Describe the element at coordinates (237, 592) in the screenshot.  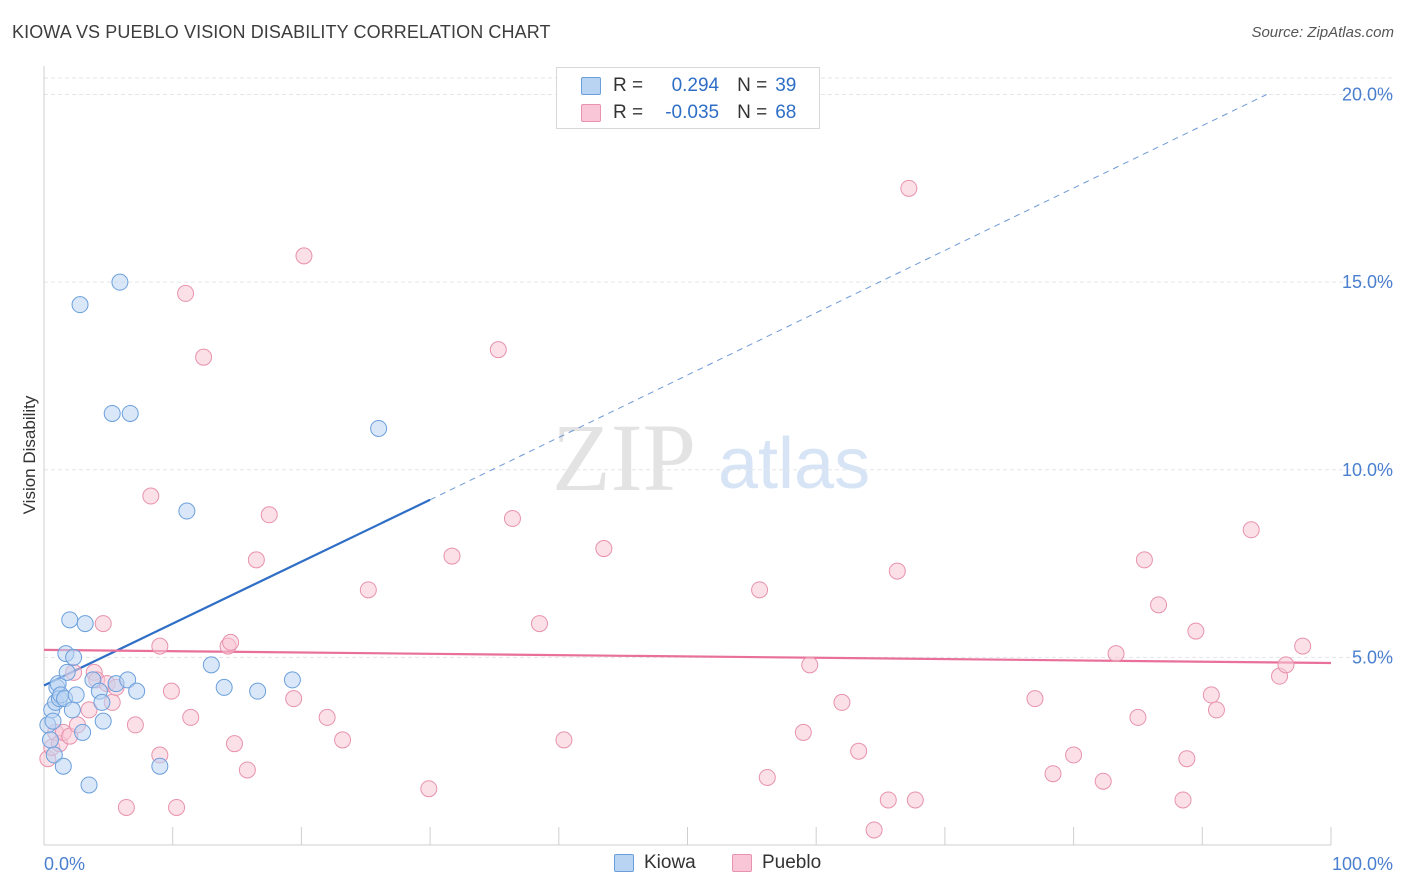
I see `kiowa-trend-line` at that location.